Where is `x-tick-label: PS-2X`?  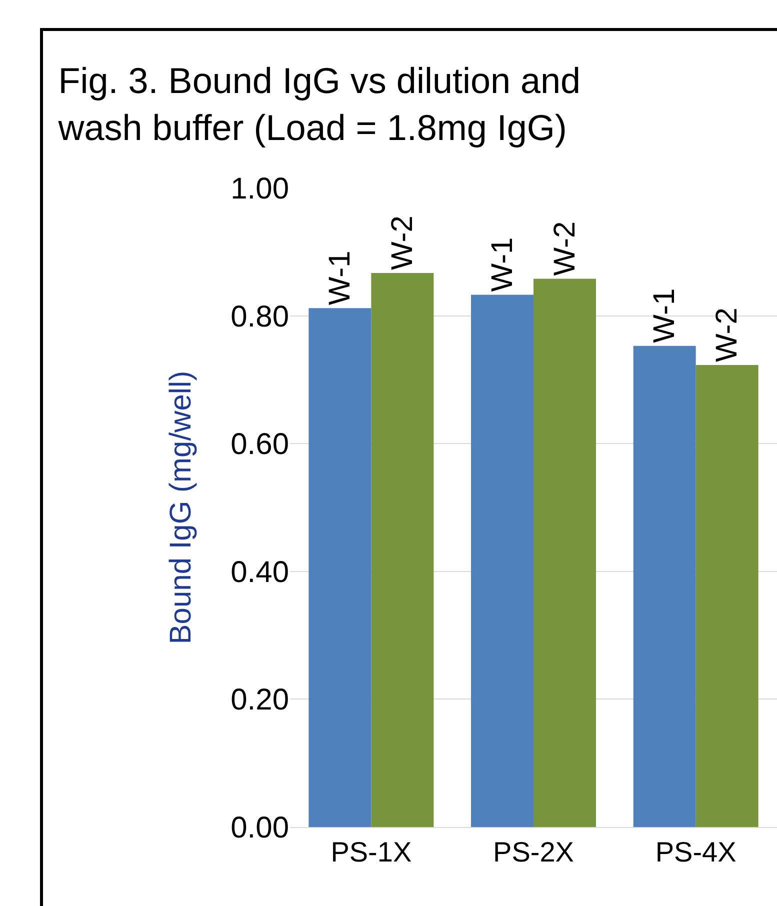
x-tick-label: PS-2X is located at coordinates (533, 852).